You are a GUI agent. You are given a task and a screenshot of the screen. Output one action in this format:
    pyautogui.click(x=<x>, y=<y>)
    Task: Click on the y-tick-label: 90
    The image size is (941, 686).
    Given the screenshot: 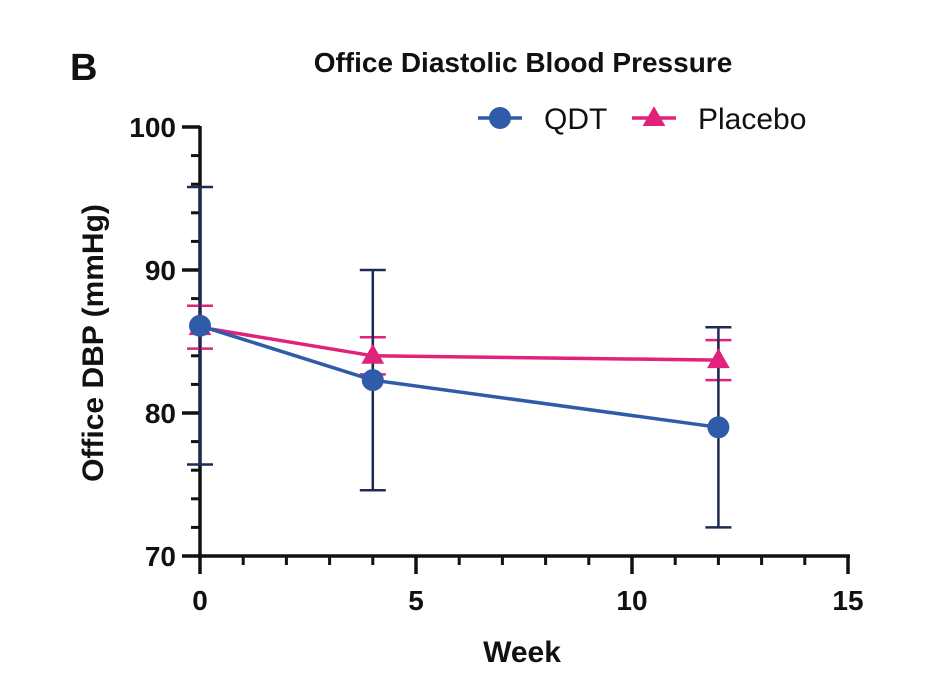 What is the action you would take?
    pyautogui.click(x=160, y=270)
    